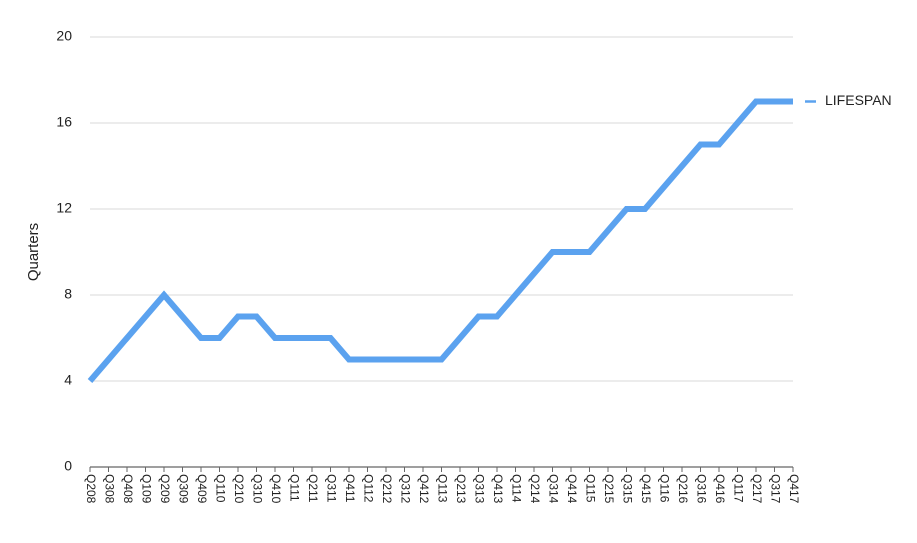 The image size is (917, 543). I want to click on x-tick-label: Q315, so click(627, 489).